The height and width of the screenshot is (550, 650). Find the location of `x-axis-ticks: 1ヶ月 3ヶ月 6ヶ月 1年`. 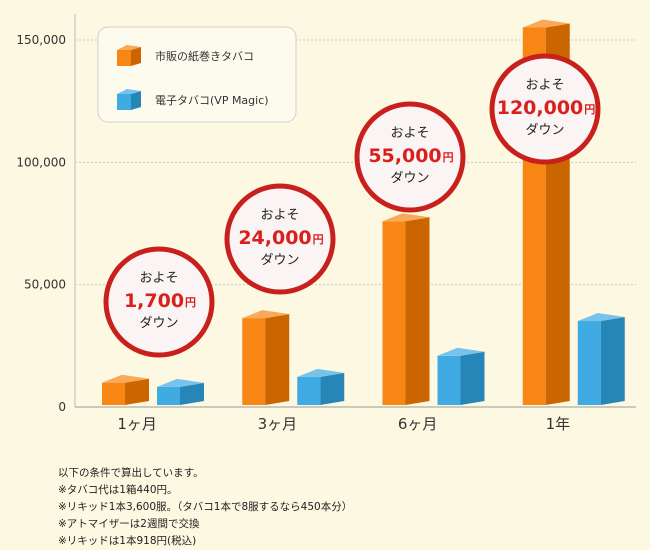

x-axis-ticks: 1ヶ月 3ヶ月 6ヶ月 1年 is located at coordinates (343, 424).